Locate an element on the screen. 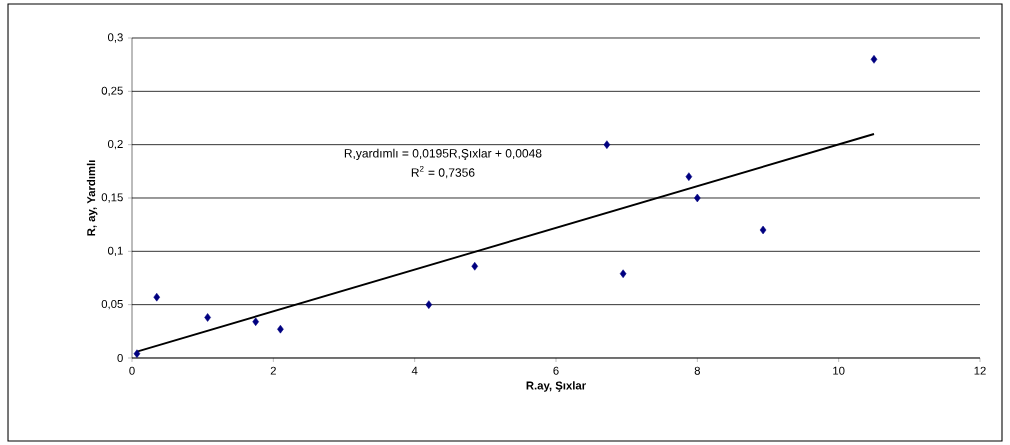 Image resolution: width=1010 pixels, height=445 pixels. x-tick-label: 8 is located at coordinates (697, 370).